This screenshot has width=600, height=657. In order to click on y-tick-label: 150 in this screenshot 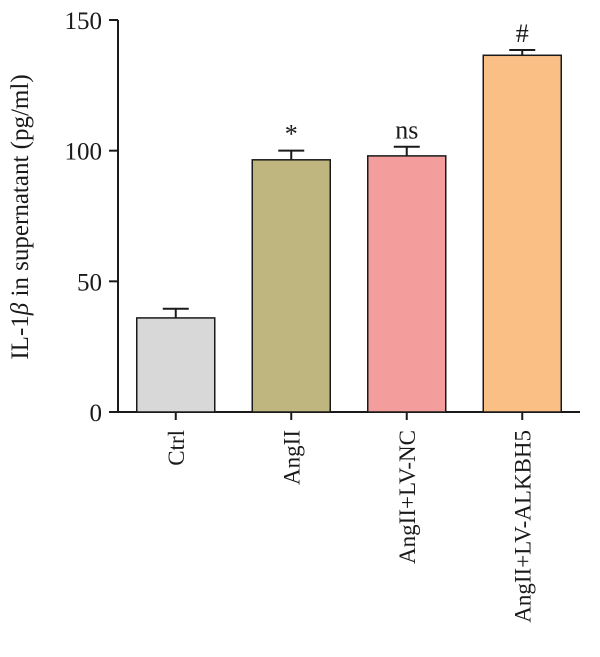, I will do `click(84, 21)`.